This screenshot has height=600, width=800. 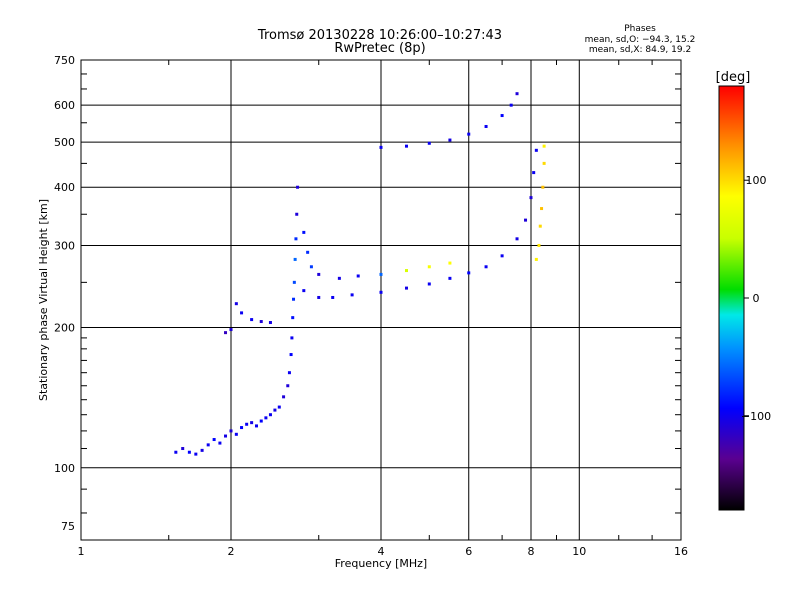 I want to click on colorbar-tick-label: −100, so click(x=756, y=416).